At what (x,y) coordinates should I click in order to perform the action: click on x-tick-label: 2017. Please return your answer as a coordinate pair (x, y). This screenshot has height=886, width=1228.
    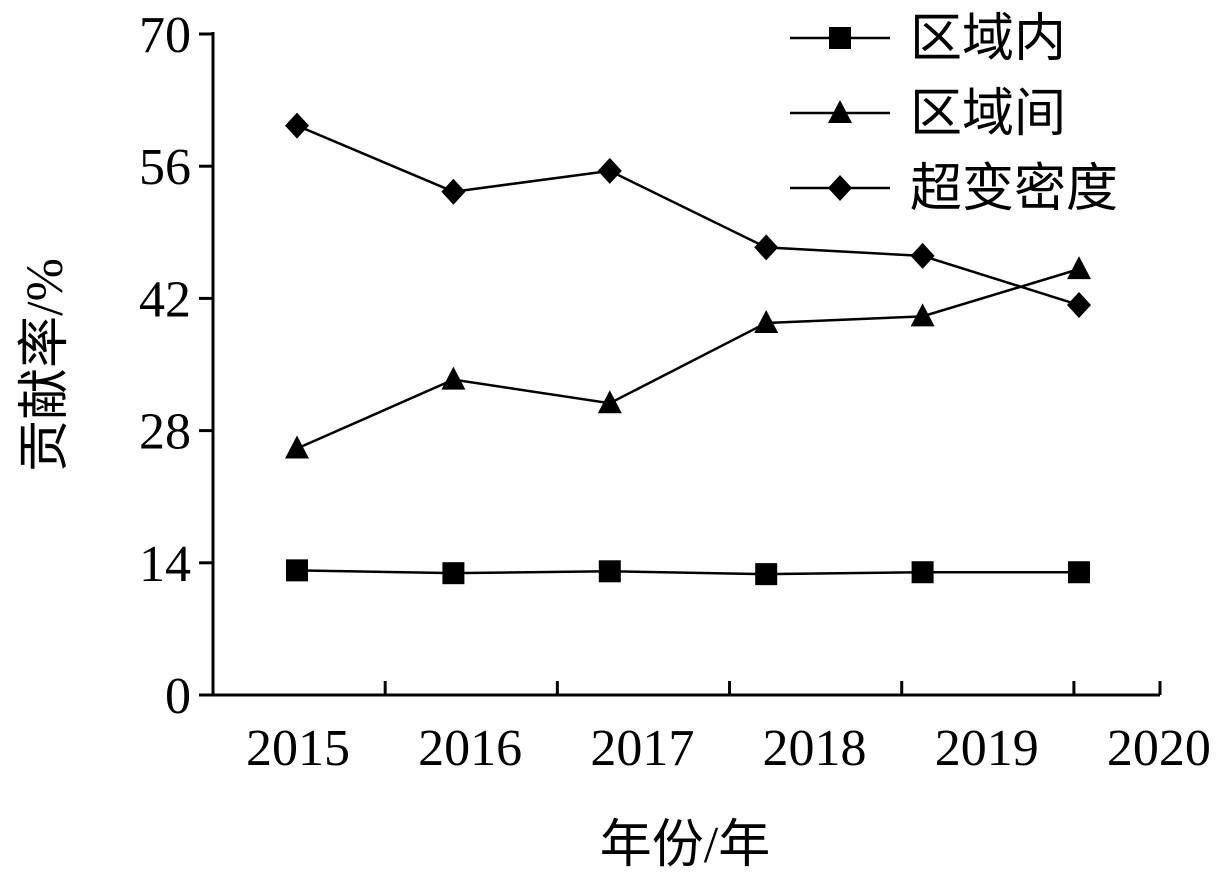
    Looking at the image, I should click on (642, 748).